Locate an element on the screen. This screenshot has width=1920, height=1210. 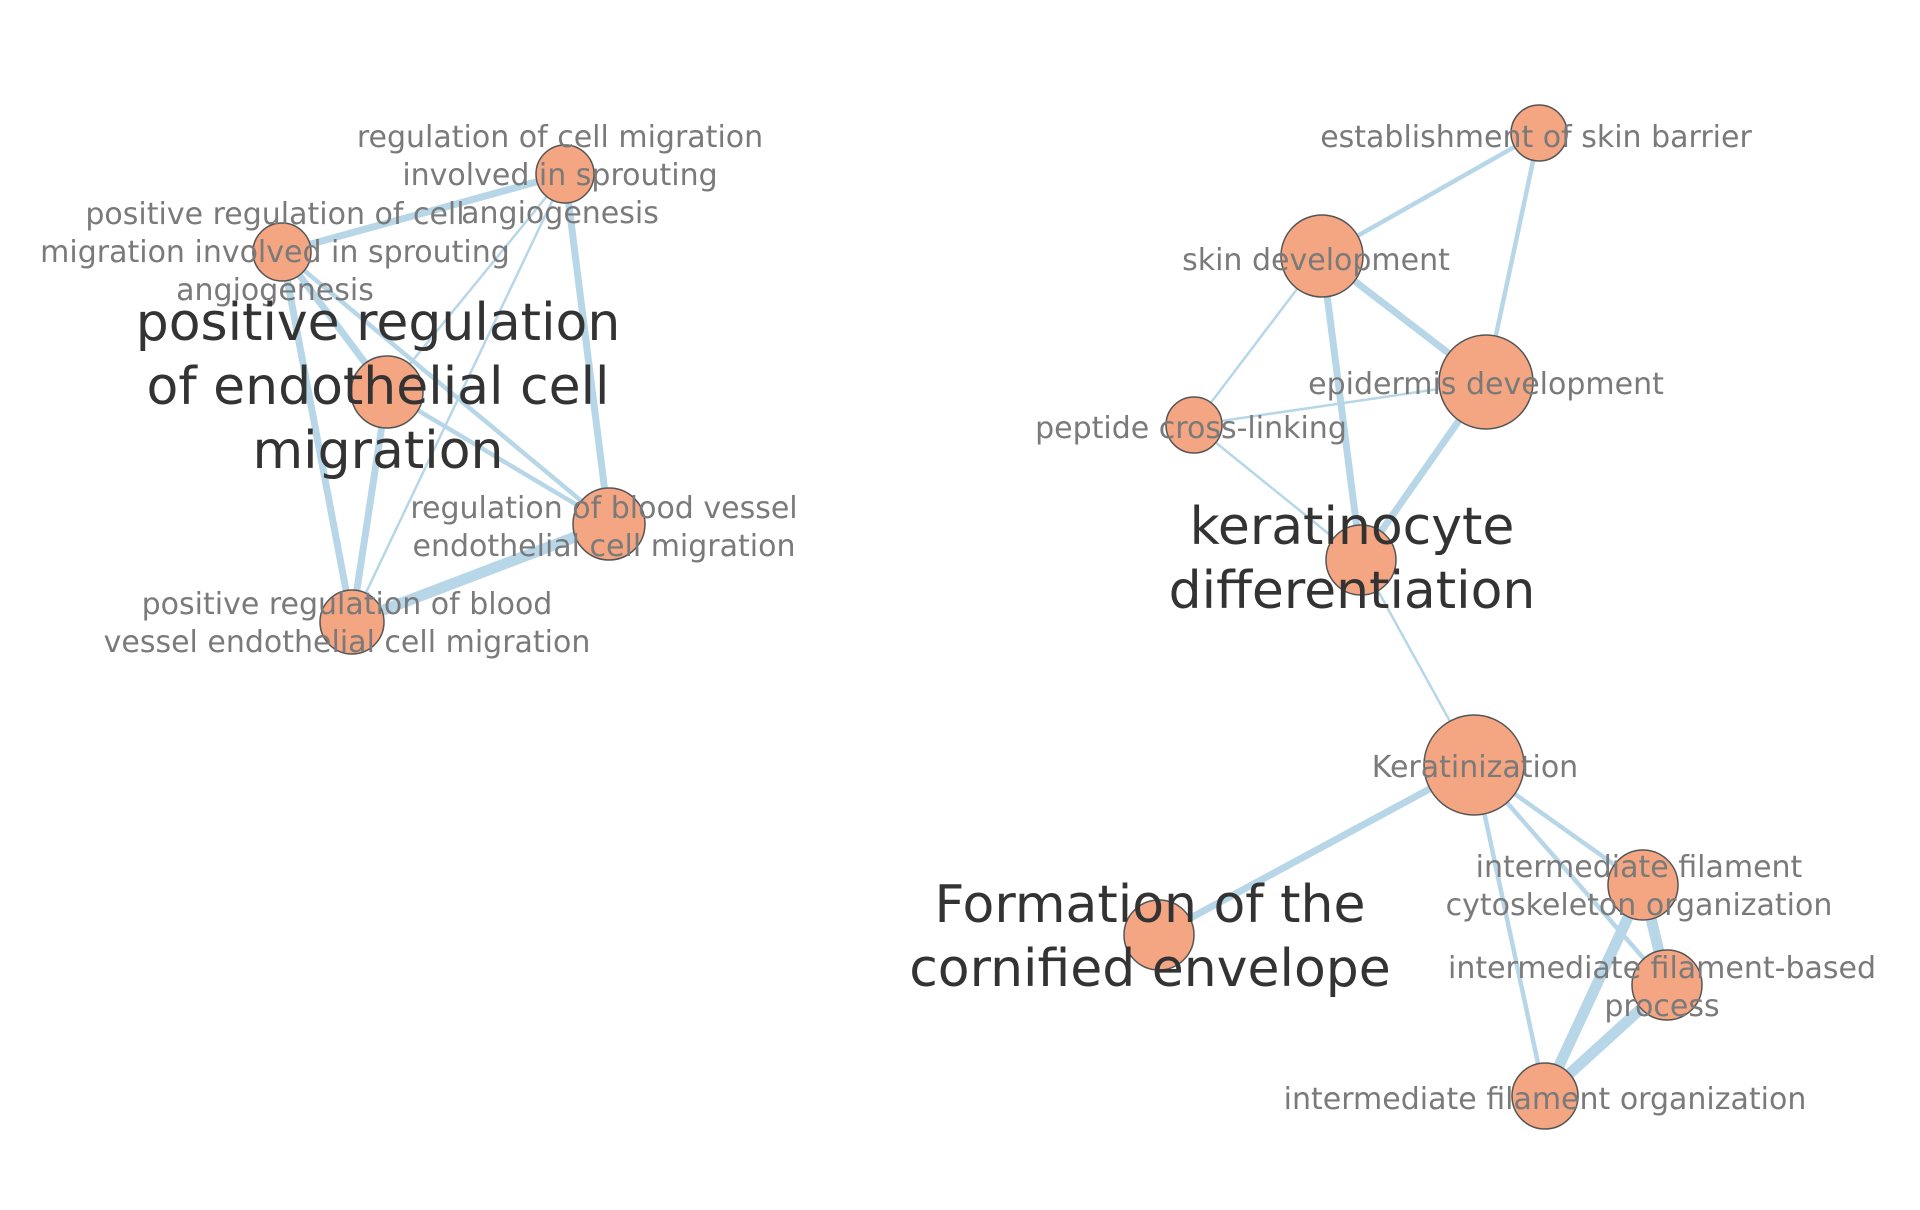
label-line: intermediate filament is located at coordinates (1639, 867).